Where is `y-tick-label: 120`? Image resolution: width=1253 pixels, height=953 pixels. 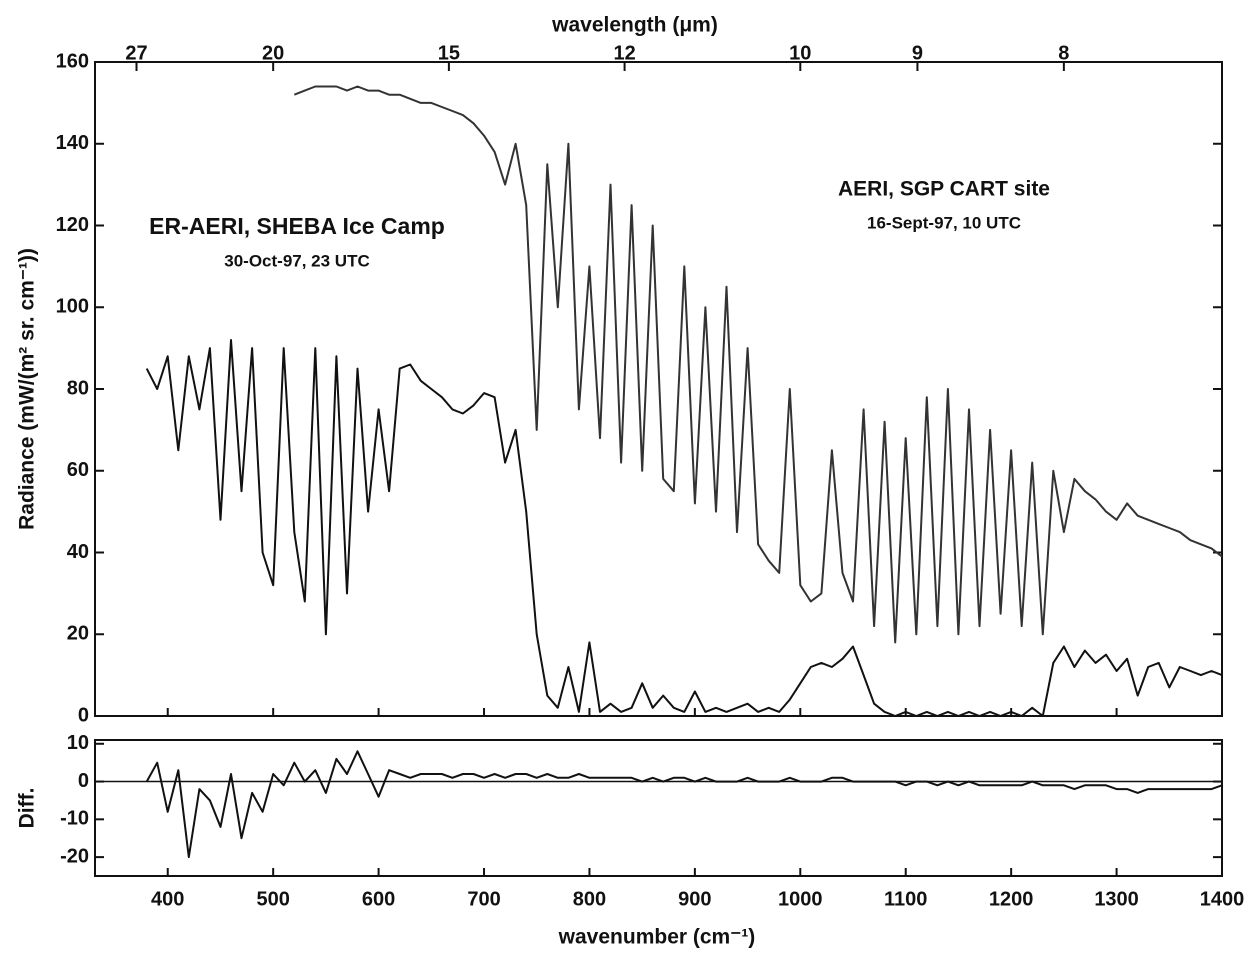 y-tick-label: 120 is located at coordinates (72, 225).